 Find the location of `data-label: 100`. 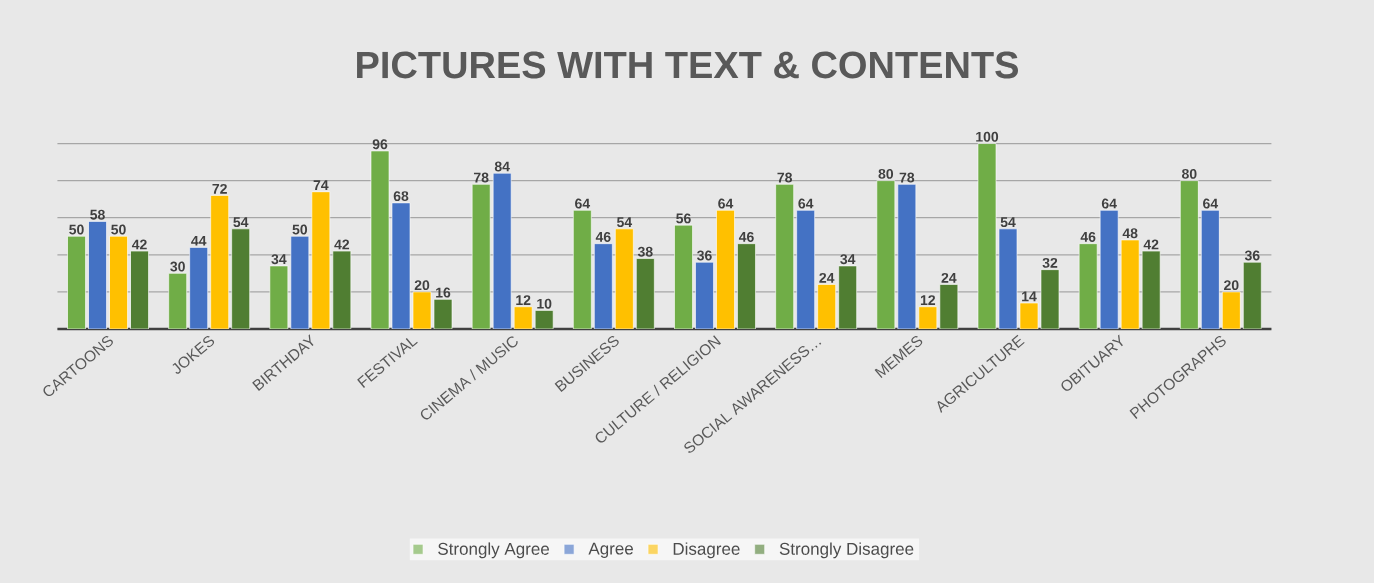

data-label: 100 is located at coordinates (987, 136).